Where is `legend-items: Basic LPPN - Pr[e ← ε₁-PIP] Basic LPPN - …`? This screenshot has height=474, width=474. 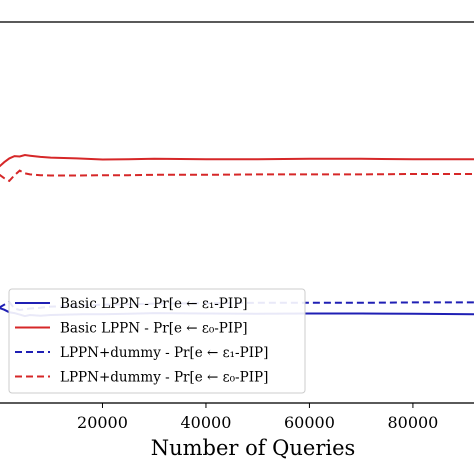 legend-items: Basic LPPN - Pr[e ← ε₁-PIP] Basic LPPN - … is located at coordinates (141, 341).